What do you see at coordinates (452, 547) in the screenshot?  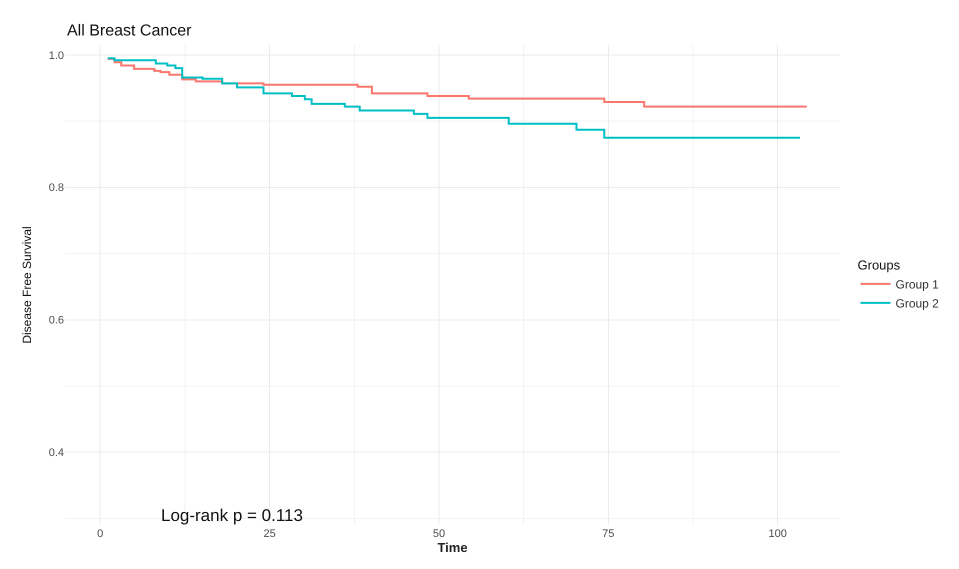 I see `x-axis-title: Time` at bounding box center [452, 547].